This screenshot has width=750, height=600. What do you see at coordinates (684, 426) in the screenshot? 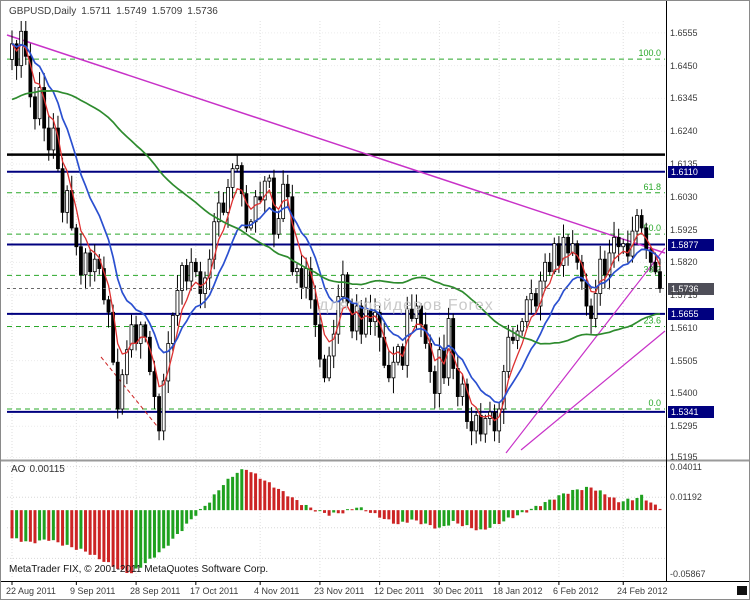
I see `price-axis-label: 1.5295` at bounding box center [684, 426].